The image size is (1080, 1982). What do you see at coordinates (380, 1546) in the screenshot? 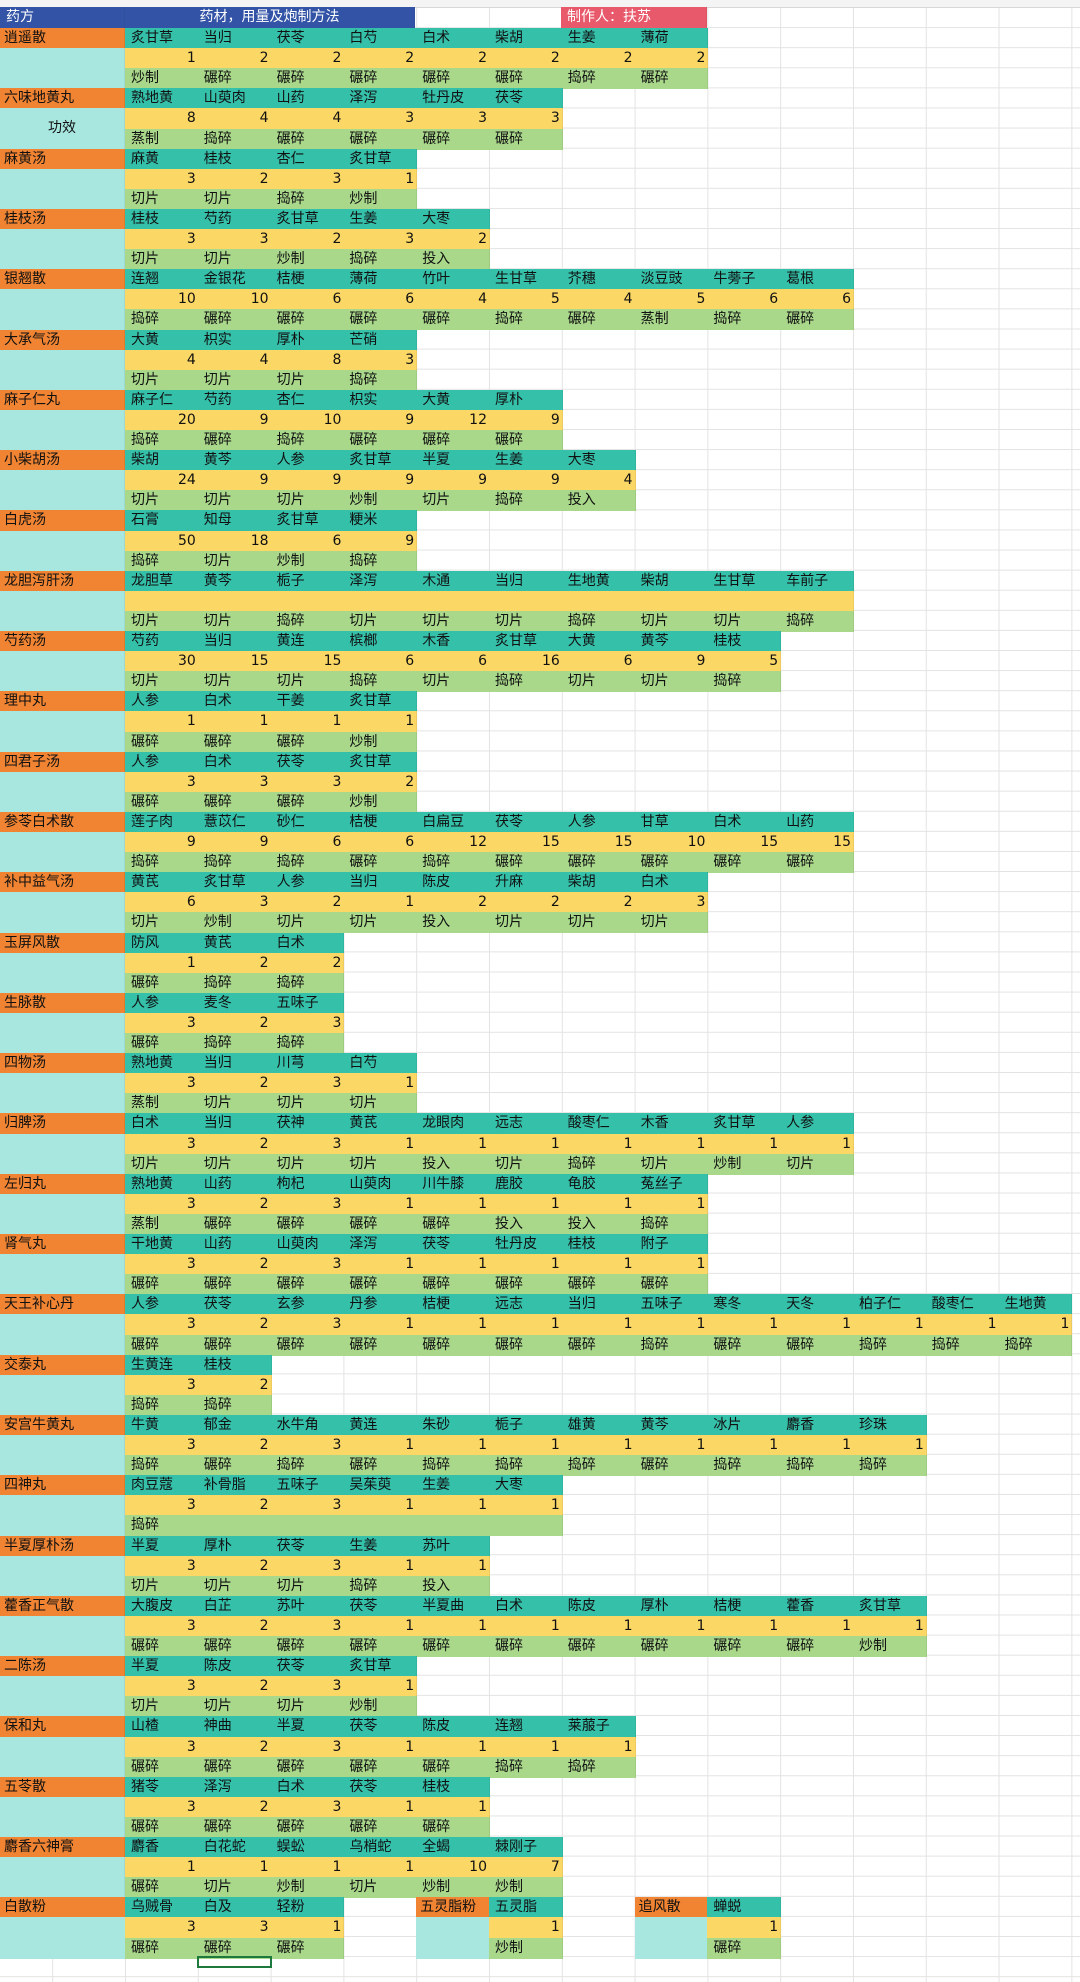
I see `herb-cell: 生姜` at bounding box center [380, 1546].